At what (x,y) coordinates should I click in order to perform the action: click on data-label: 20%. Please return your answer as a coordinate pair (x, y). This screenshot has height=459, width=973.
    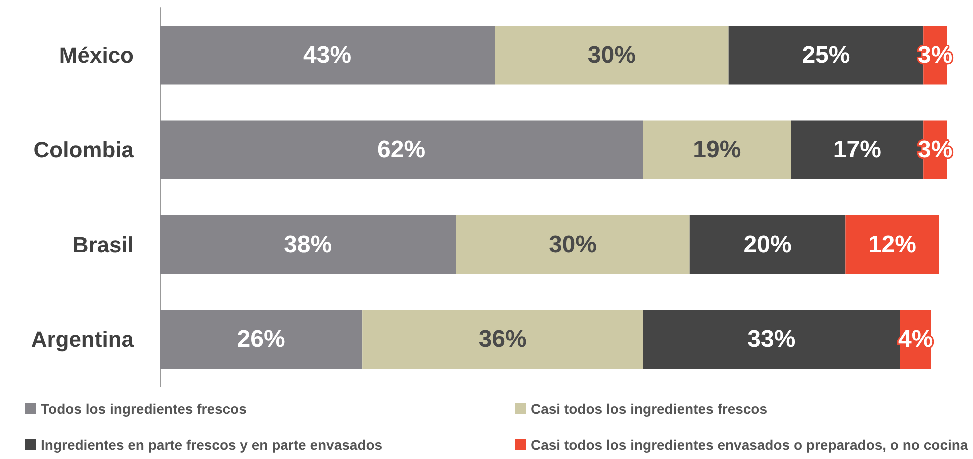
    Looking at the image, I should click on (768, 244).